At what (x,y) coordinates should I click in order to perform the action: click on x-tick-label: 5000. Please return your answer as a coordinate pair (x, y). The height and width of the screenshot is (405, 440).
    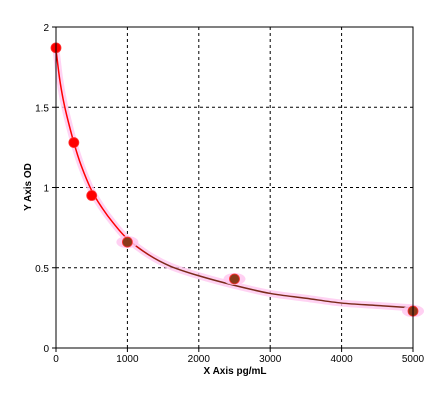
    Looking at the image, I should click on (413, 359).